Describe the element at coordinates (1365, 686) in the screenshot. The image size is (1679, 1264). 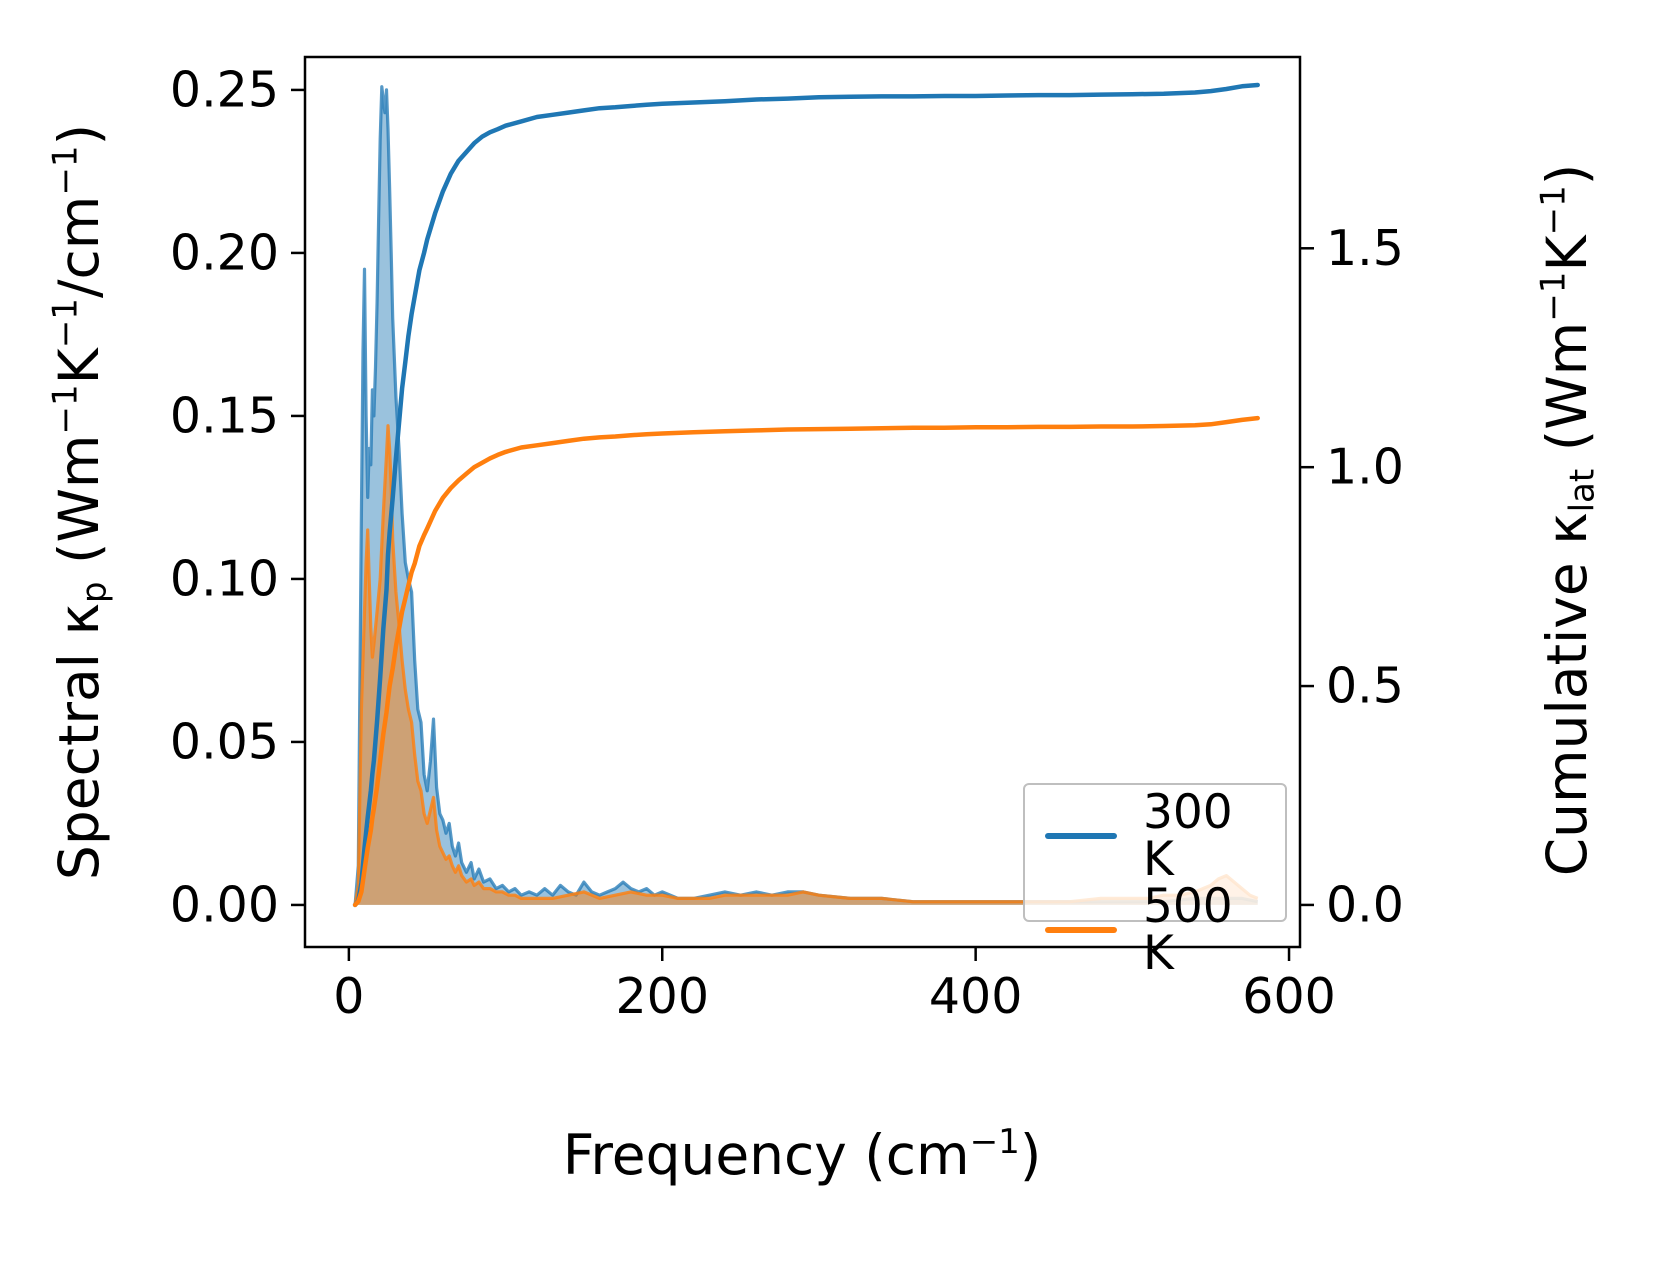
I see `right-y-tick-label: 0.5` at that location.